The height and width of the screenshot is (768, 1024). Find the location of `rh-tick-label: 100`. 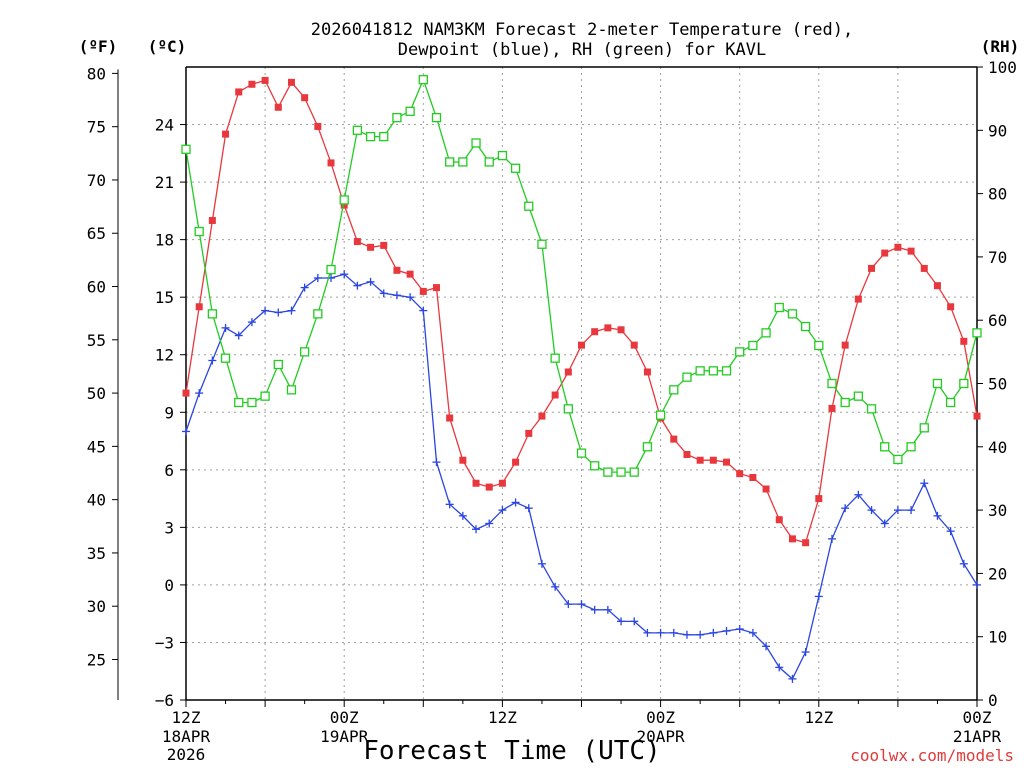

rh-tick-label: 100 is located at coordinates (1002, 67).